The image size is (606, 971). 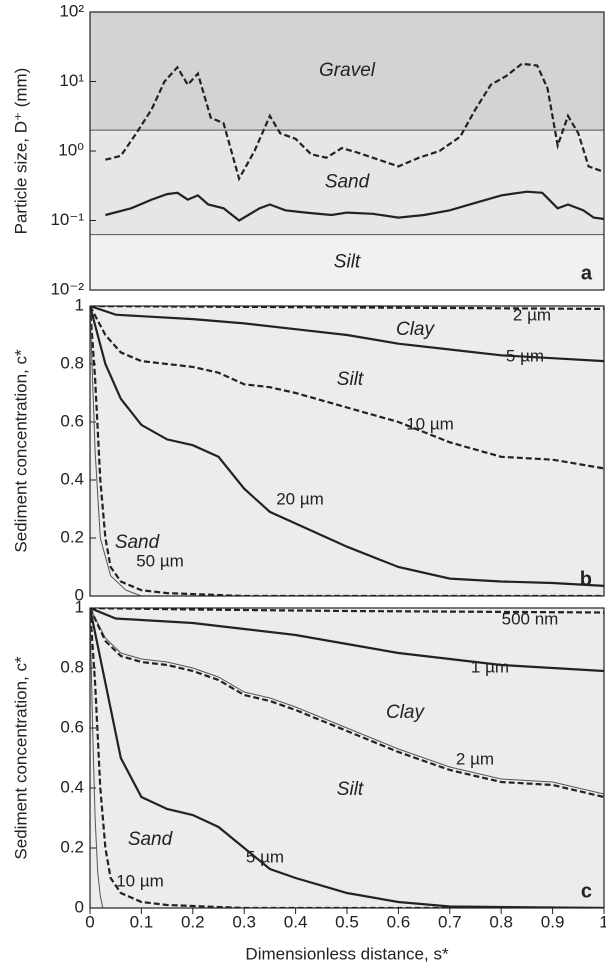 I want to click on band-label: Sand, so click(x=348, y=181).